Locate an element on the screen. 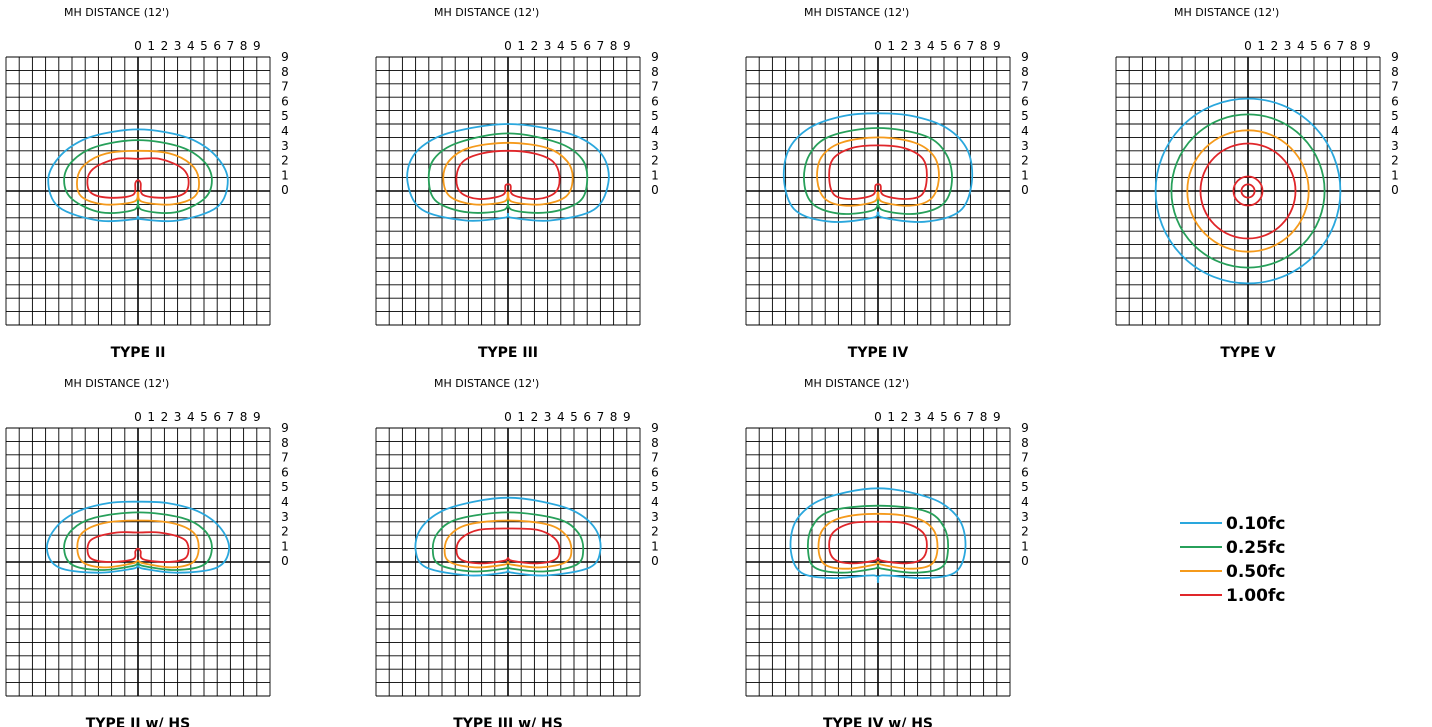  plot-title: TYPE IV w/ HS is located at coordinates (878, 721).